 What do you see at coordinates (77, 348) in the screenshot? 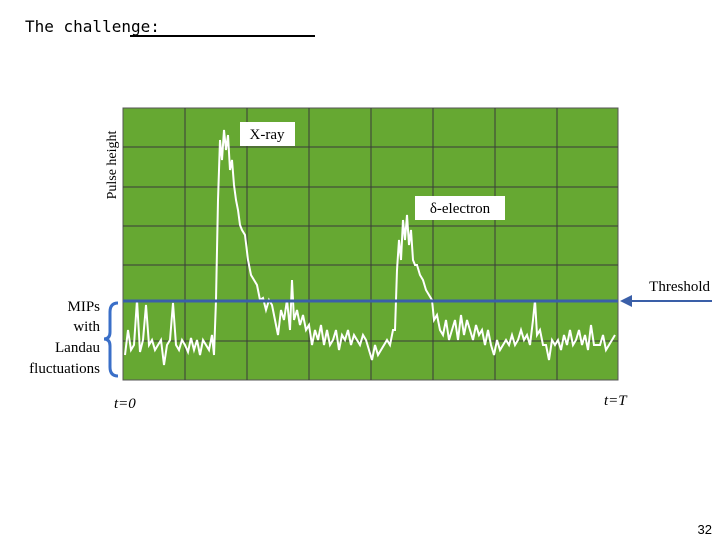
I see `mips-line: Landau` at bounding box center [77, 348].